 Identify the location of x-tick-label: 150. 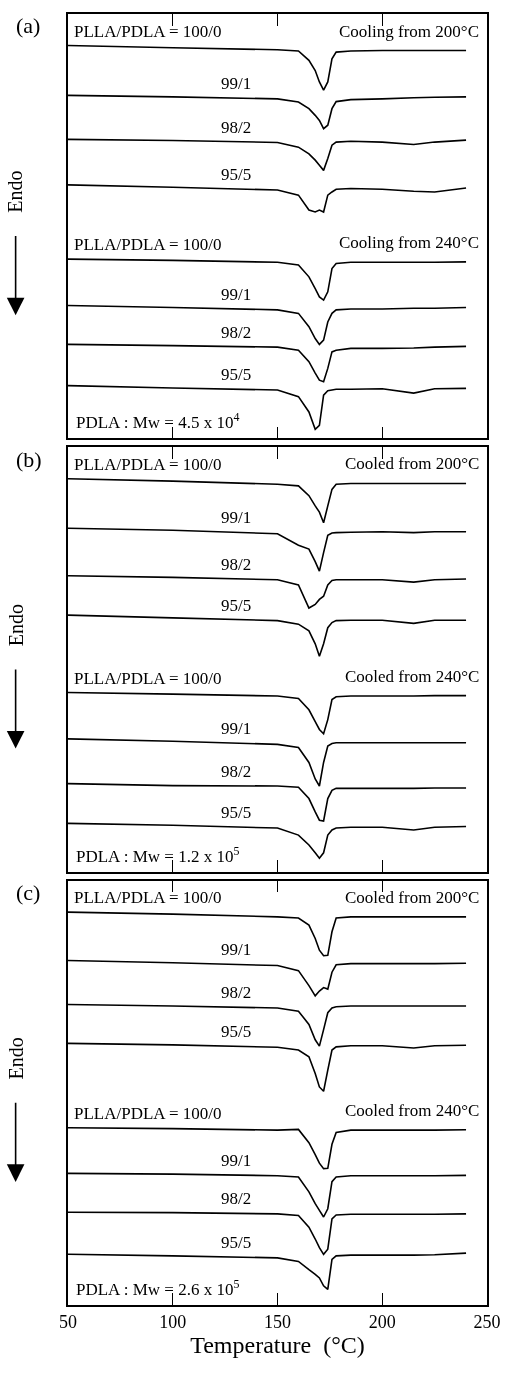
(277, 1322).